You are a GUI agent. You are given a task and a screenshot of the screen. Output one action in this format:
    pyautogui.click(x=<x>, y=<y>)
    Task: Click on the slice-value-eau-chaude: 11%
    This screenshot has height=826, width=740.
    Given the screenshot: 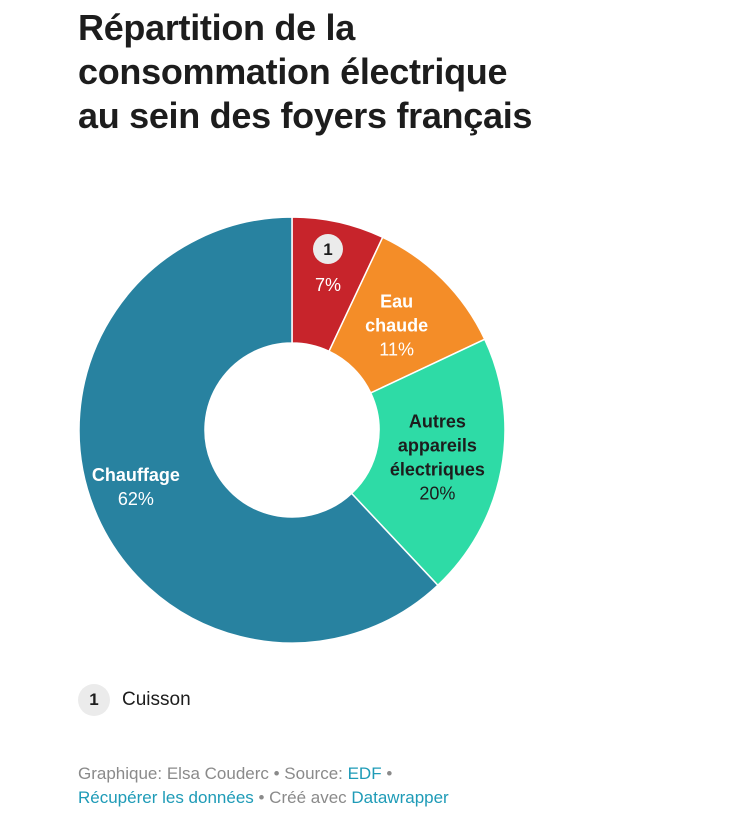 What is the action you would take?
    pyautogui.click(x=396, y=349)
    